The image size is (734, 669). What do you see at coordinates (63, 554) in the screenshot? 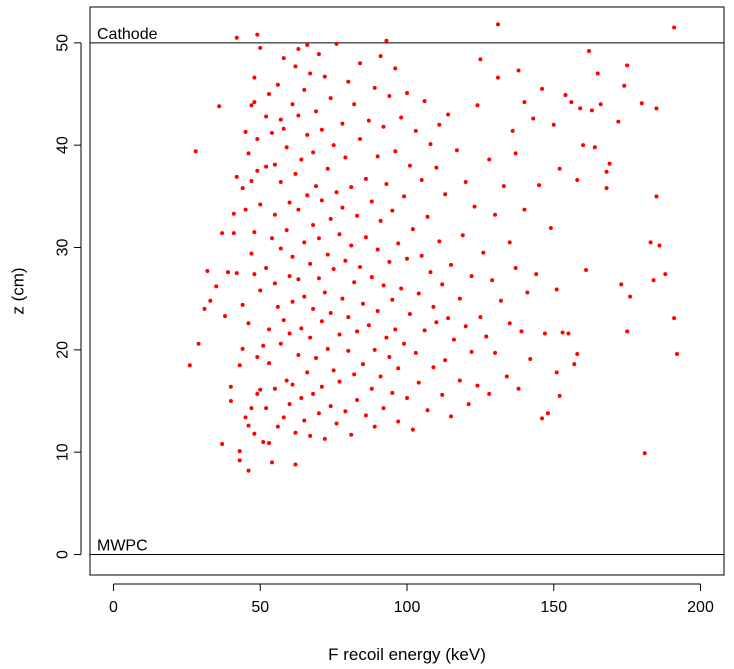
I see `y-tick-label: 0` at bounding box center [63, 554].